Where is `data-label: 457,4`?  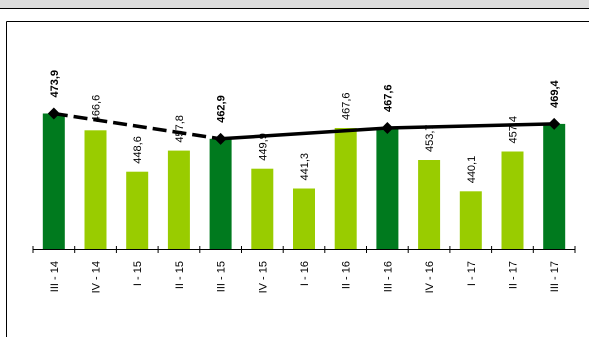 data-label: 457,4 is located at coordinates (514, 130).